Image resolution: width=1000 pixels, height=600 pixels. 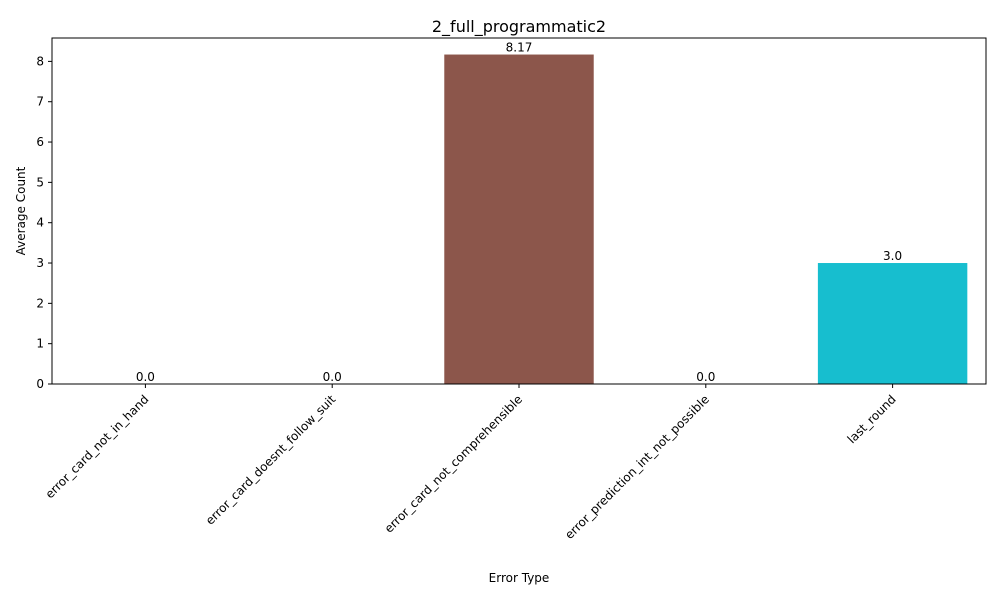 What do you see at coordinates (40, 102) in the screenshot?
I see `y-tick-label: 7` at bounding box center [40, 102].